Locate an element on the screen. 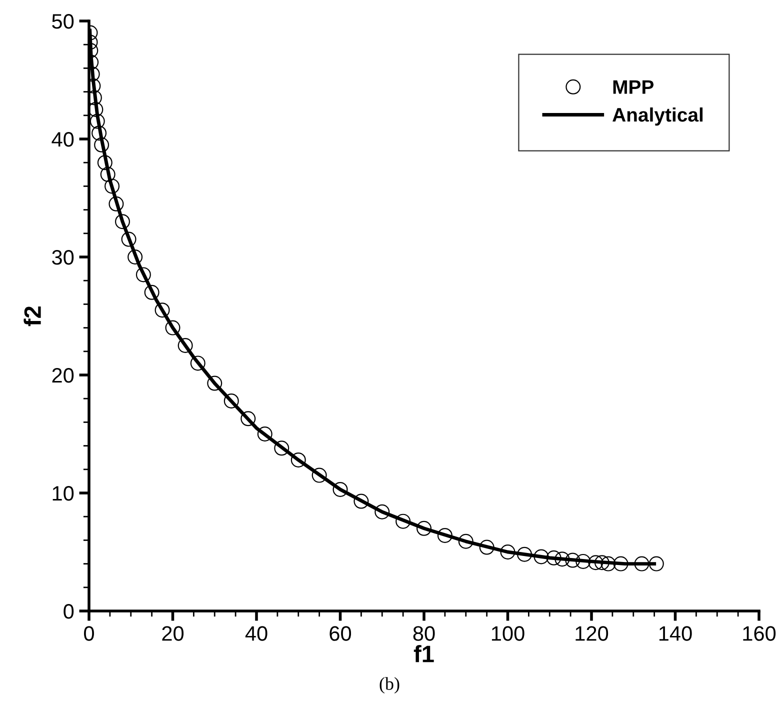 The image size is (779, 715). x-tick-label: 40 is located at coordinates (256, 633).